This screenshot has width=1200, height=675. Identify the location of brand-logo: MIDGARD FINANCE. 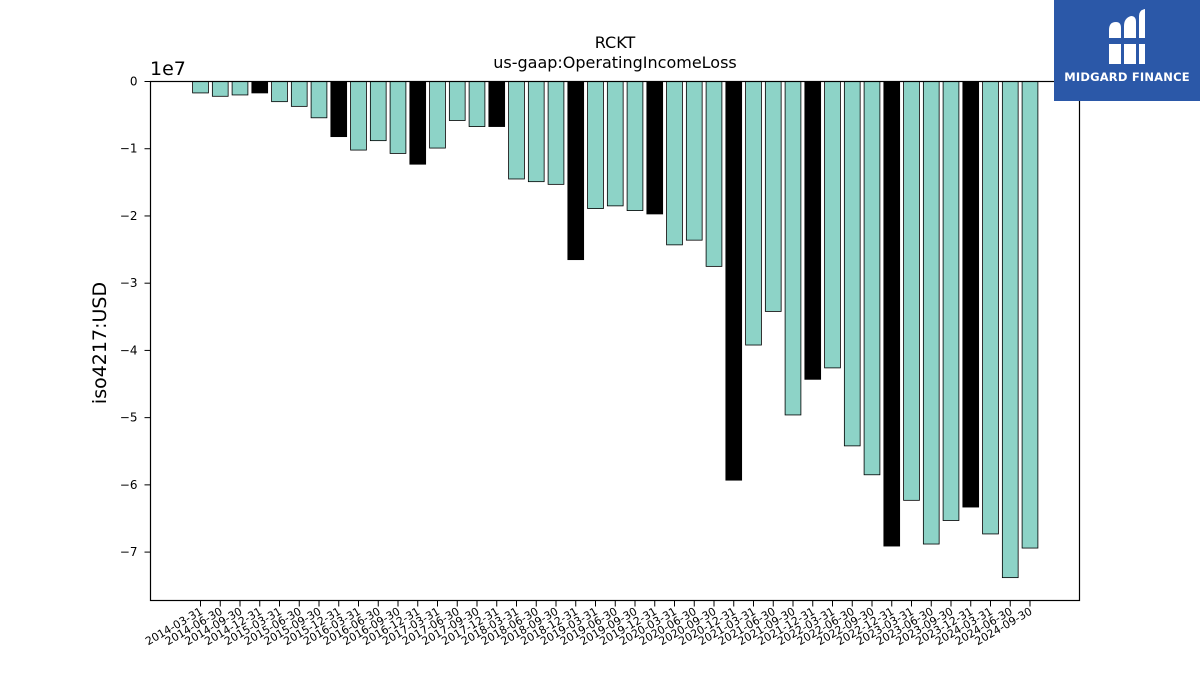
(1127, 50).